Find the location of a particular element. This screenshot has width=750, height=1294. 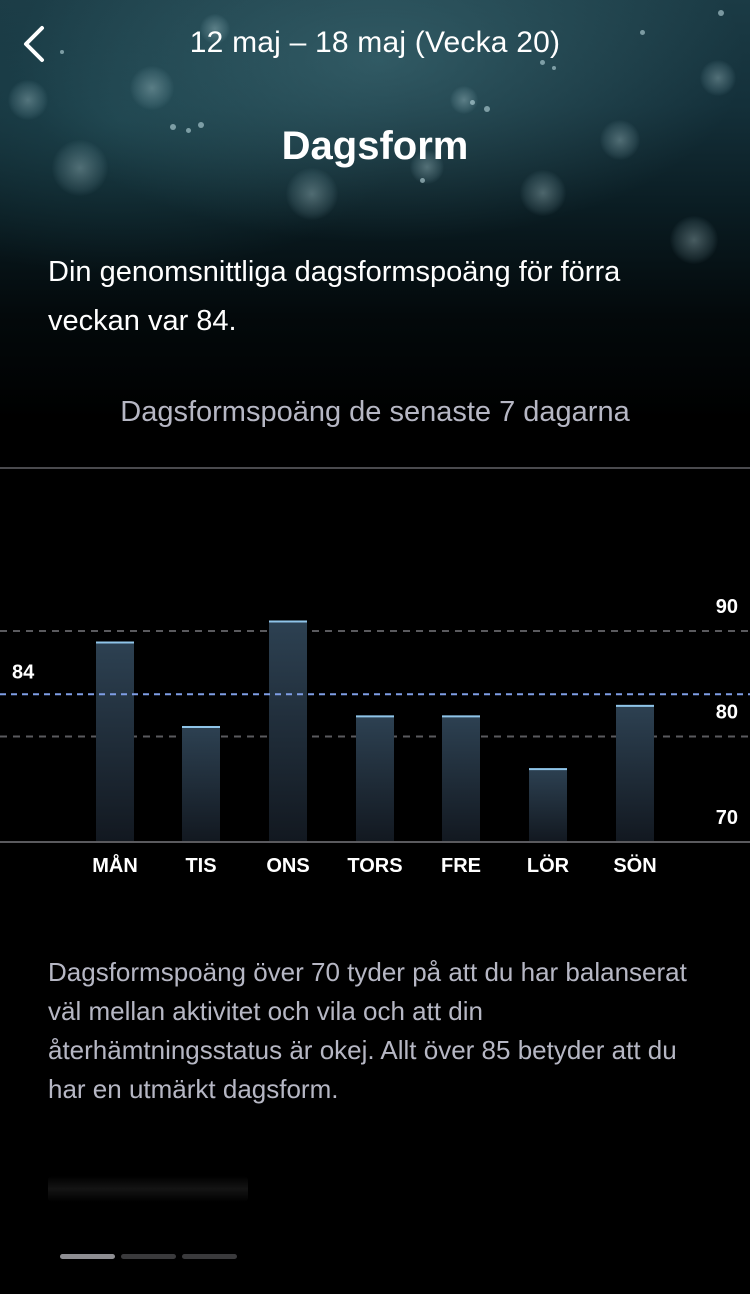

x-tick-label: MÅN is located at coordinates (115, 865).